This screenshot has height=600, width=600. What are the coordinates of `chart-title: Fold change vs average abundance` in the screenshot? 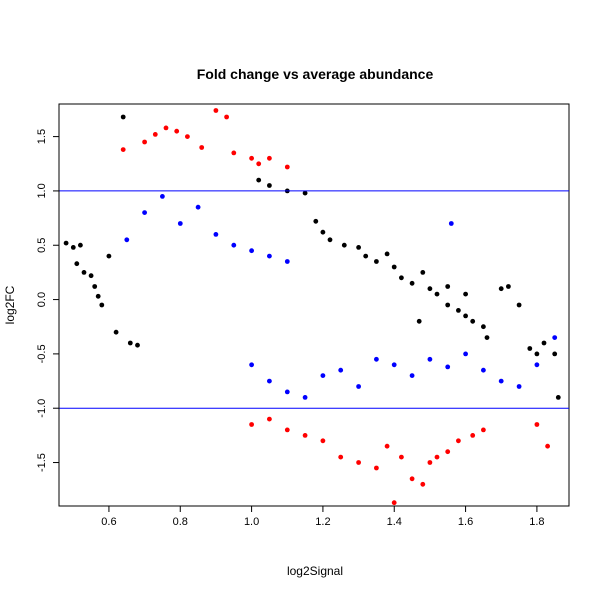 It's located at (315, 74).